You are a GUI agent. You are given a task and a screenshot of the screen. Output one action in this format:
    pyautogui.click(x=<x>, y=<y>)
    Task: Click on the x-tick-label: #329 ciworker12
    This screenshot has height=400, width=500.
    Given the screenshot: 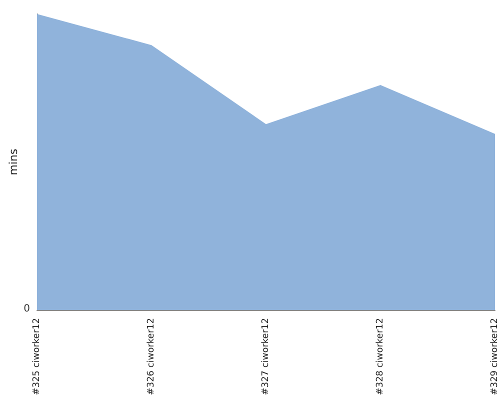 What is the action you would take?
    pyautogui.click(x=495, y=357)
    